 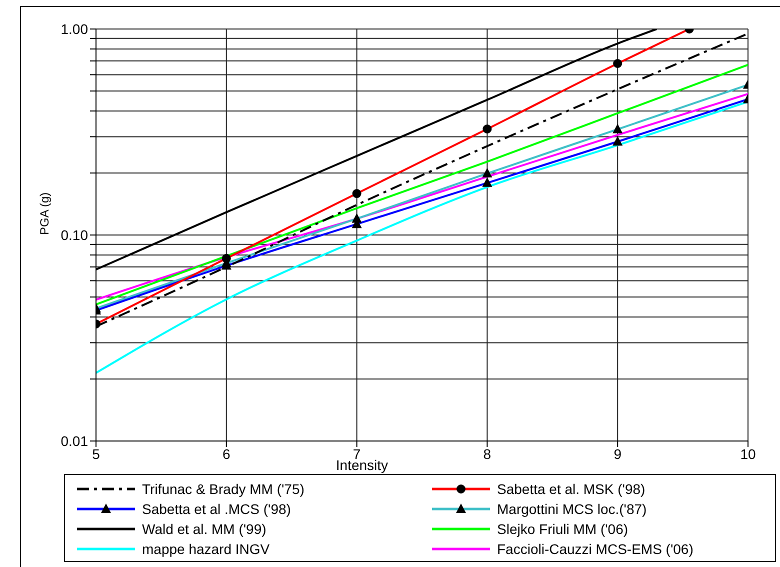 I want to click on x-tick-label: 9, so click(x=618, y=454).